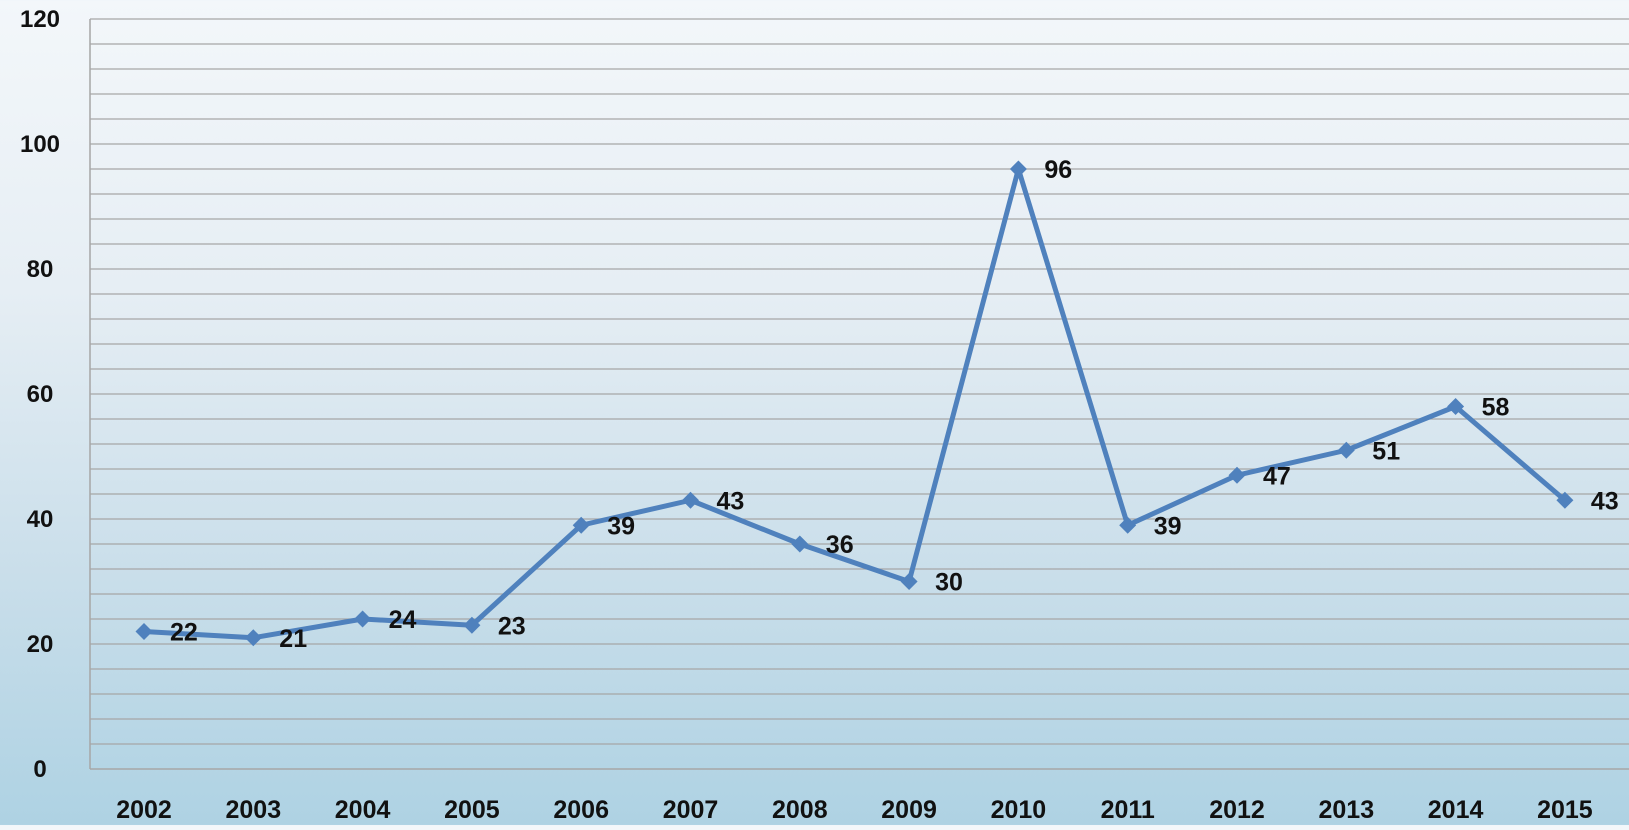 The width and height of the screenshot is (1629, 830). What do you see at coordinates (1386, 451) in the screenshot?
I see `data-label: 51` at bounding box center [1386, 451].